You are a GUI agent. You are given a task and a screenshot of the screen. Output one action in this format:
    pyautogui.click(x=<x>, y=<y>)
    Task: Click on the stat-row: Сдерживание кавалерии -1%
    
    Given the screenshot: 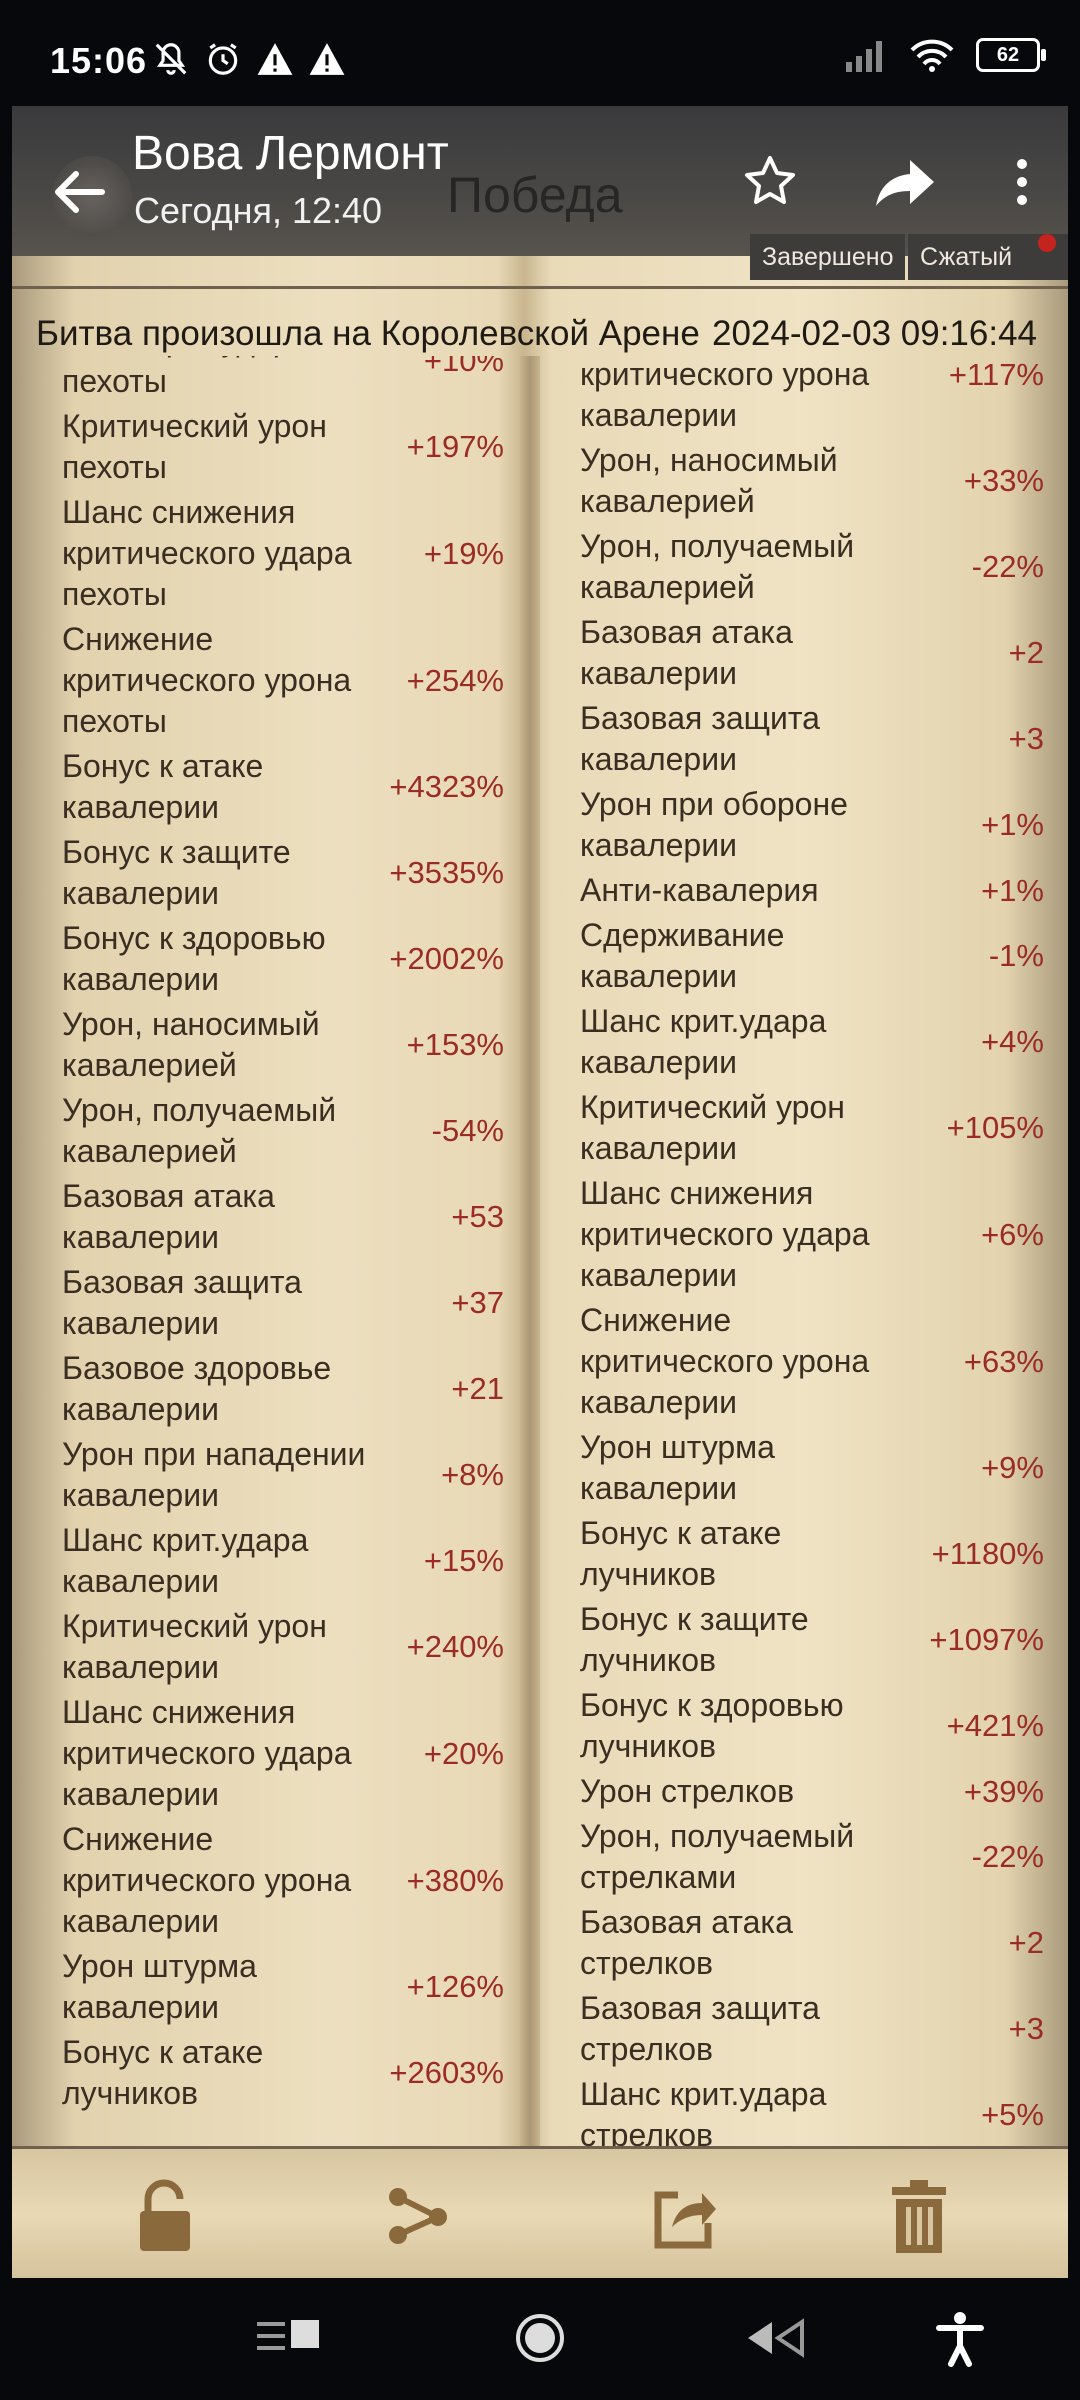 What is the action you would take?
    pyautogui.click(x=806, y=956)
    